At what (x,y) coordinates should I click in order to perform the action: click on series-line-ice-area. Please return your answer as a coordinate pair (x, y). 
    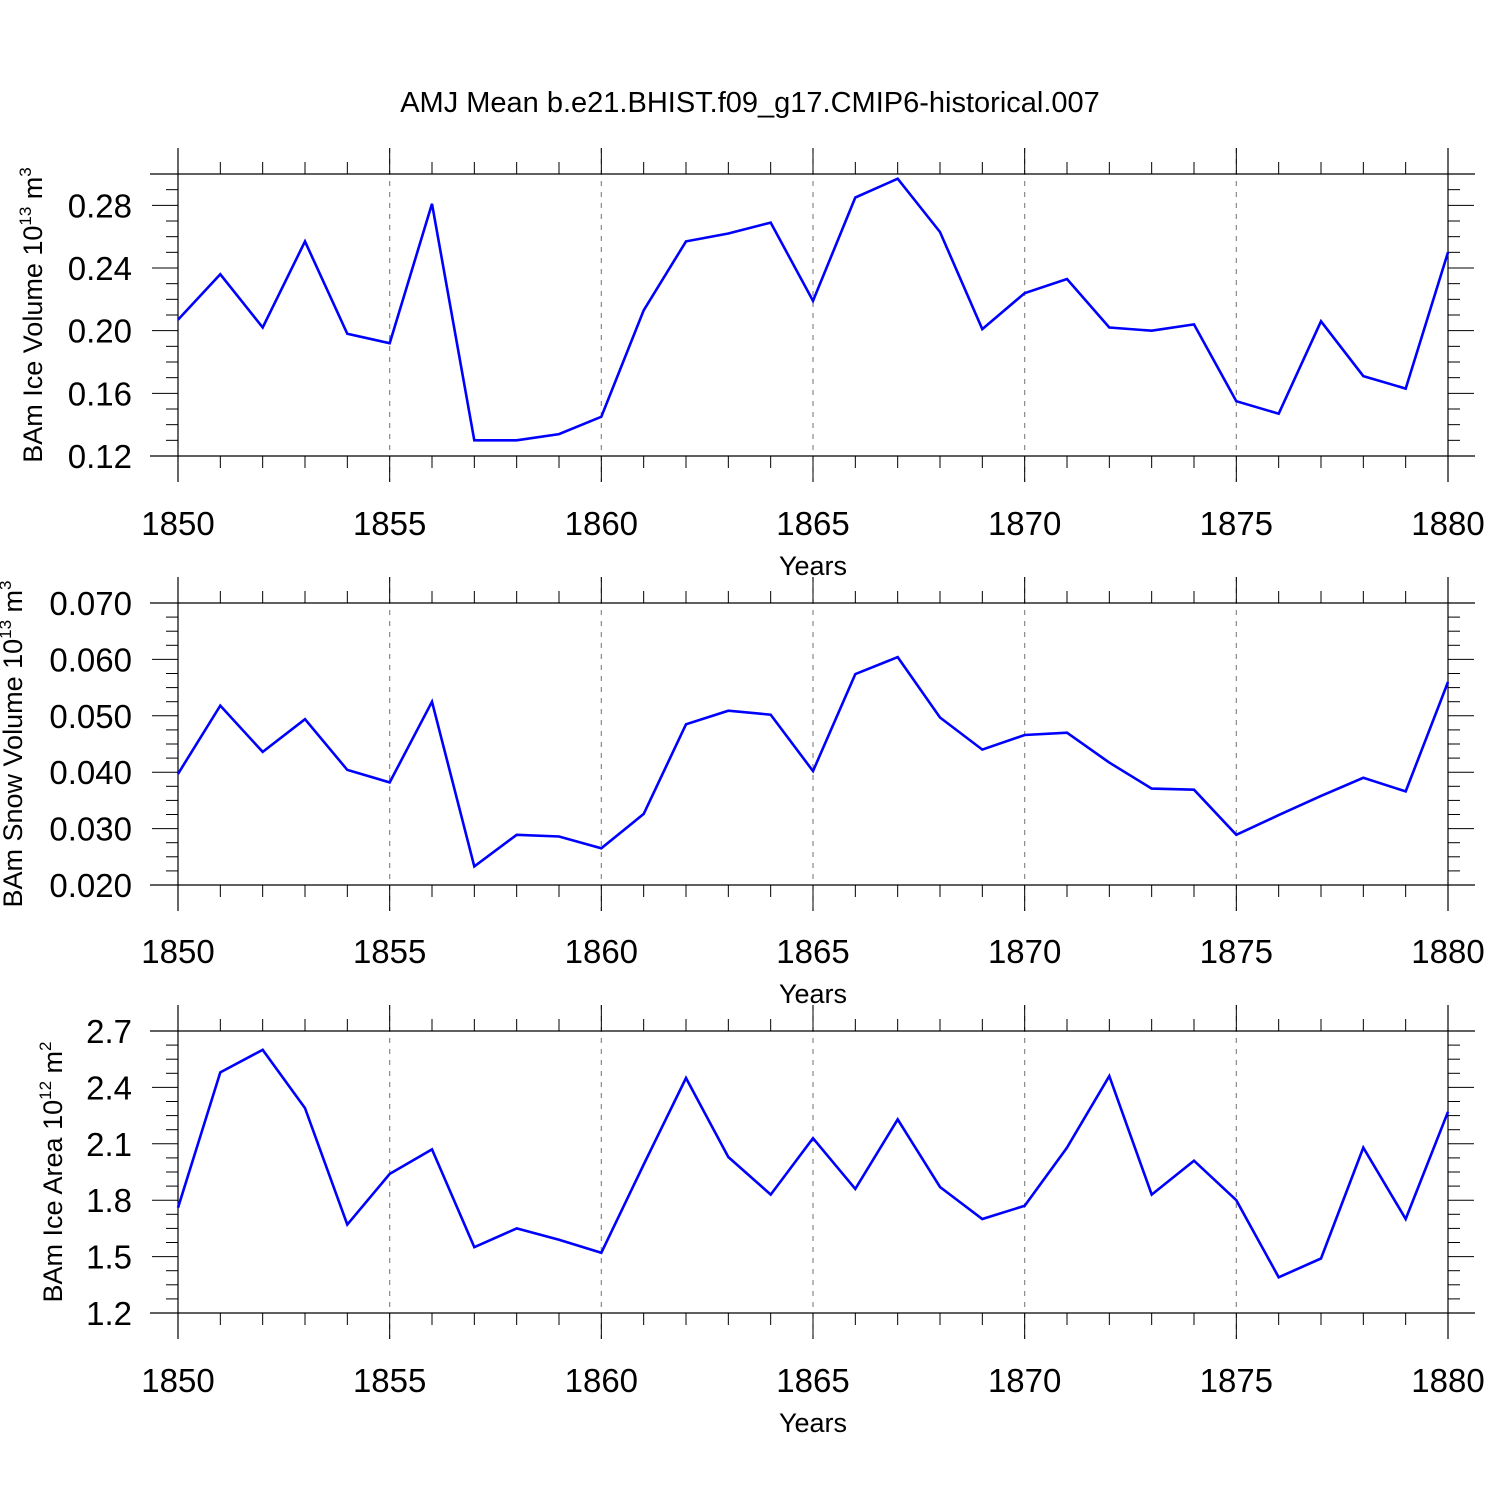
    Looking at the image, I should click on (813, 1163).